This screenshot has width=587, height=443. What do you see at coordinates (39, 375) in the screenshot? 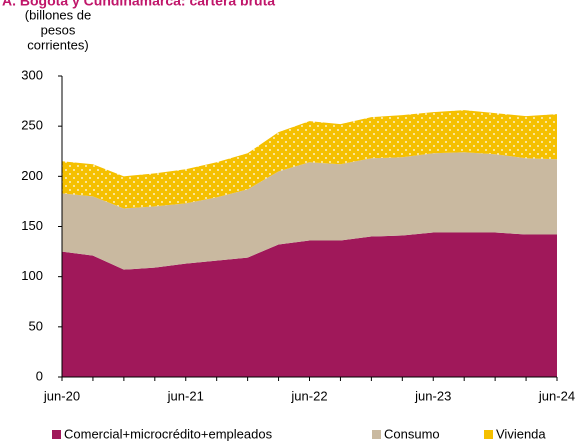
I see `y-tick-label: 0` at bounding box center [39, 375].